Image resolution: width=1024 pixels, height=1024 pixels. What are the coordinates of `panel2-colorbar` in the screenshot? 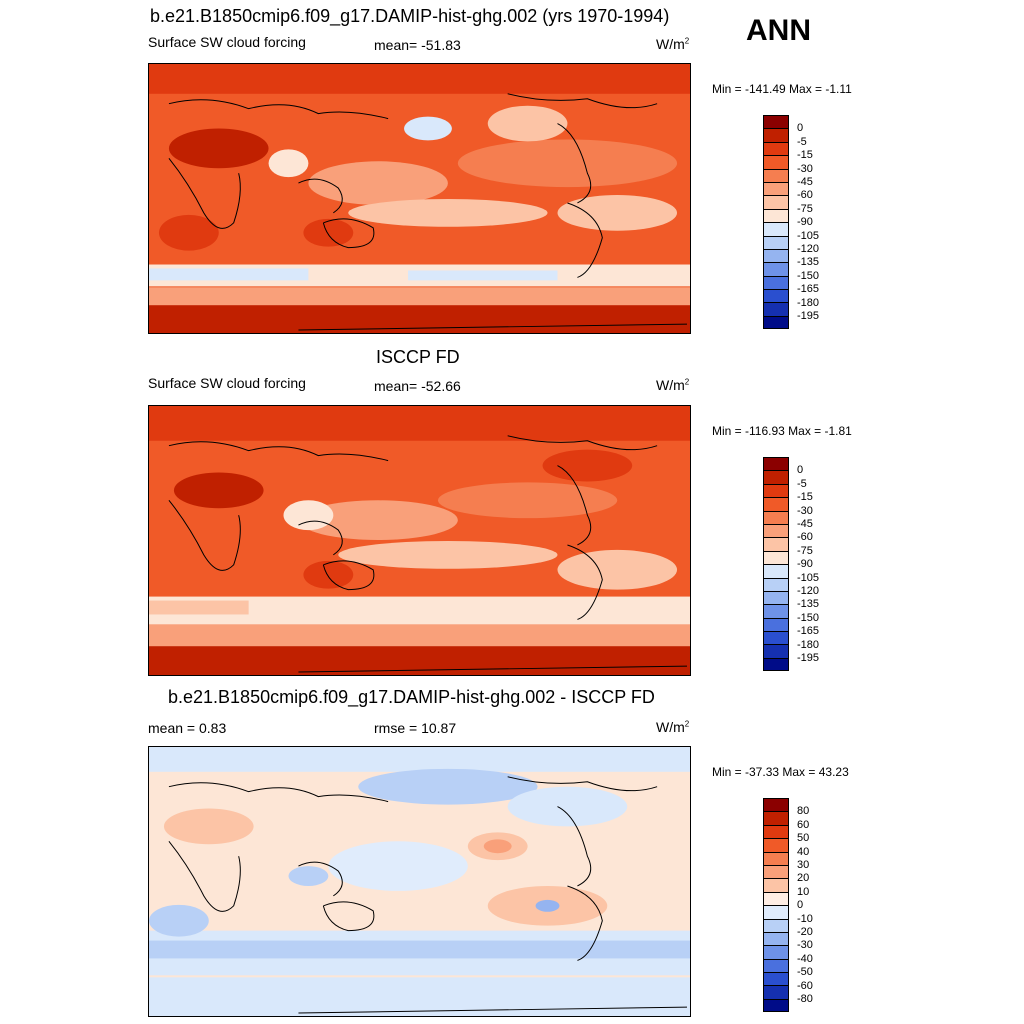 It's located at (776, 564).